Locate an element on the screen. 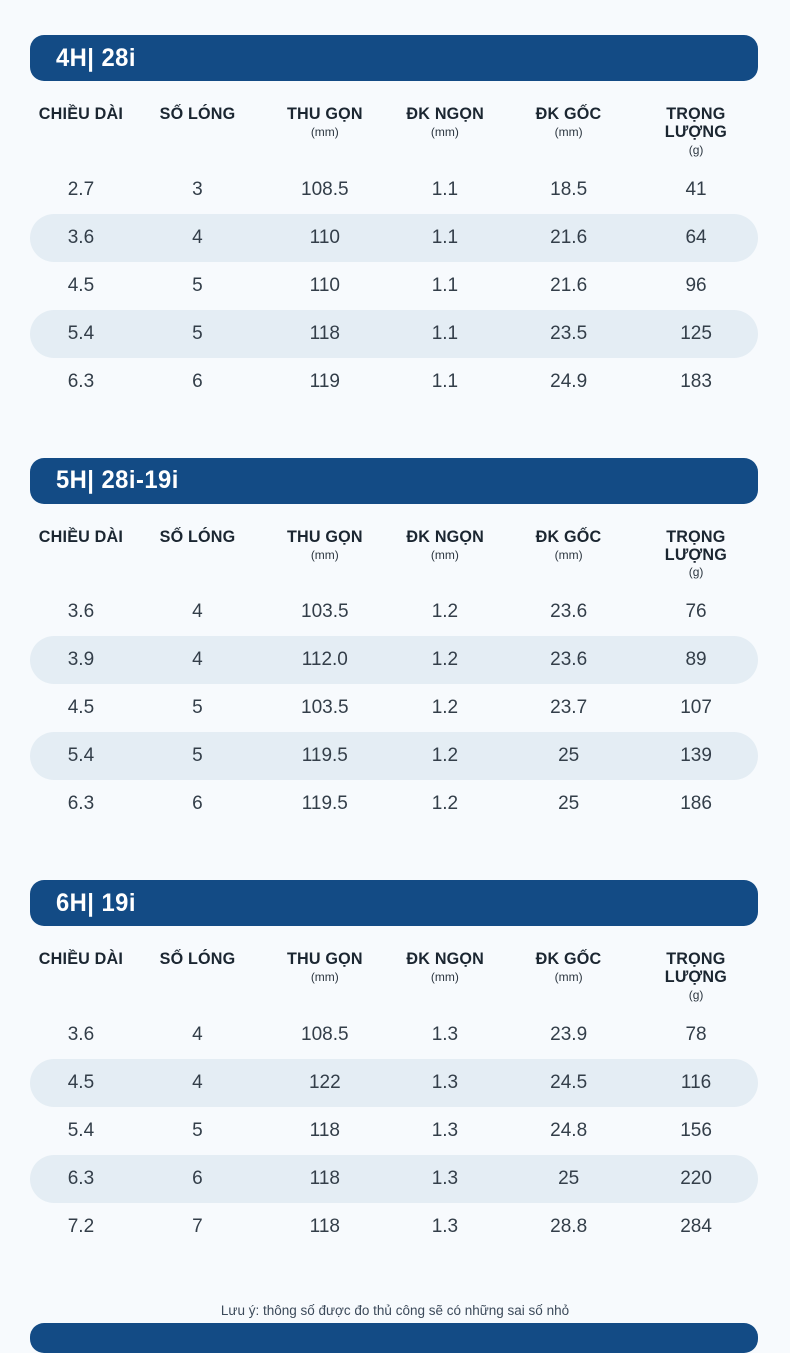 The image size is (790, 1353). table-row: 5.4 5 118 1.3 24.8 156 is located at coordinates (394, 1131).